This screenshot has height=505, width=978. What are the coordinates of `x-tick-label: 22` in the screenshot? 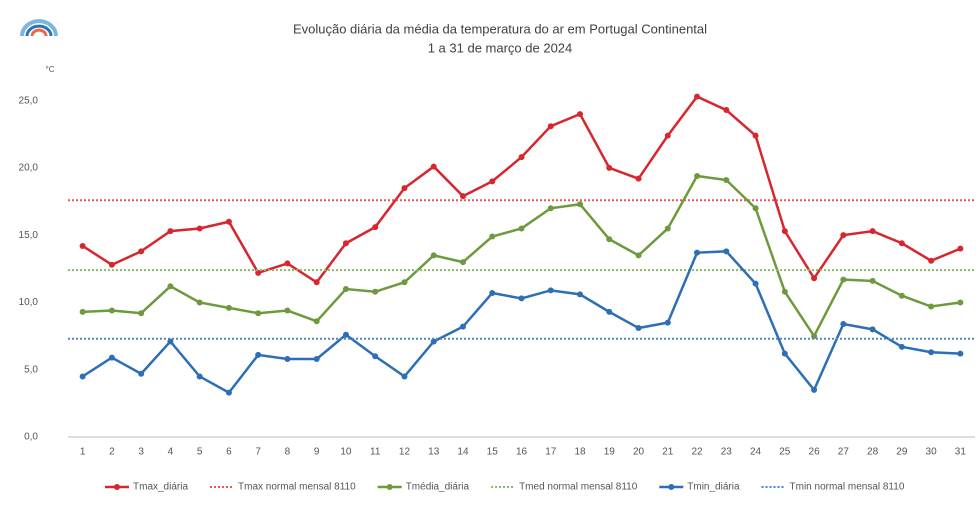 It's located at (697, 452).